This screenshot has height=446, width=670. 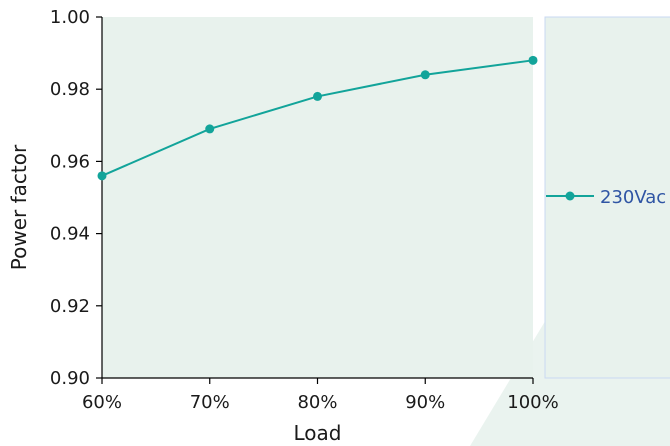 What do you see at coordinates (318, 433) in the screenshot?
I see `x-axis-title: Load` at bounding box center [318, 433].